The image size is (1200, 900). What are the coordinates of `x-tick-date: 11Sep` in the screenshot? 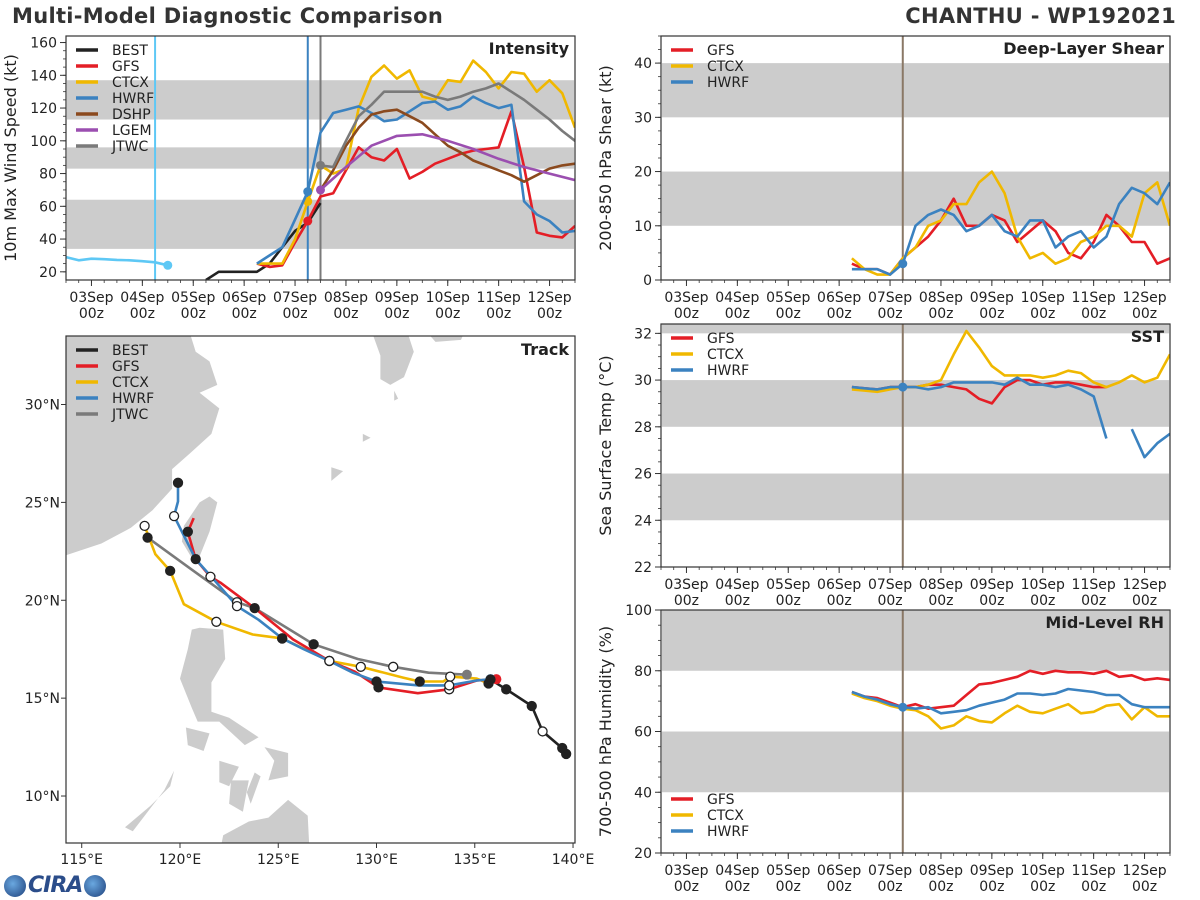 It's located at (1094, 871).